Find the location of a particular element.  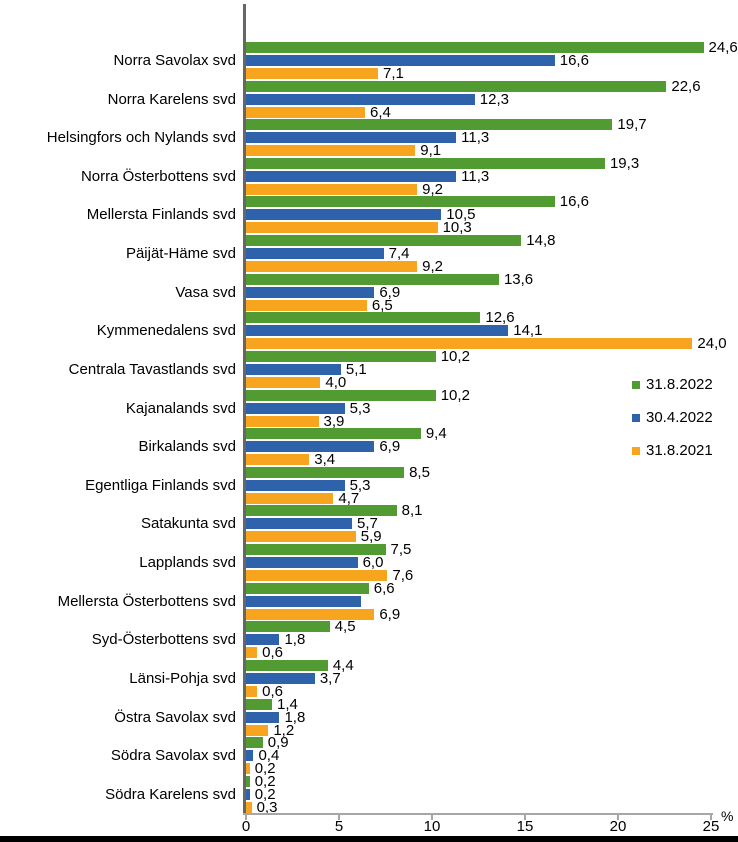

bar-value-label: 9,1 is located at coordinates (431, 151).